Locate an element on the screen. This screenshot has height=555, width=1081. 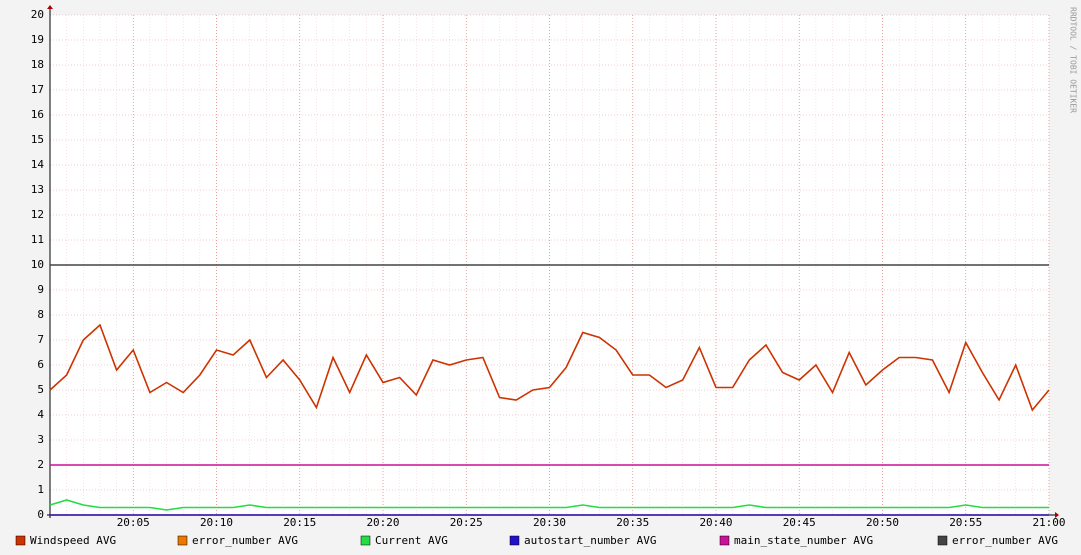
y-tick-label: 18 is located at coordinates (37, 64).